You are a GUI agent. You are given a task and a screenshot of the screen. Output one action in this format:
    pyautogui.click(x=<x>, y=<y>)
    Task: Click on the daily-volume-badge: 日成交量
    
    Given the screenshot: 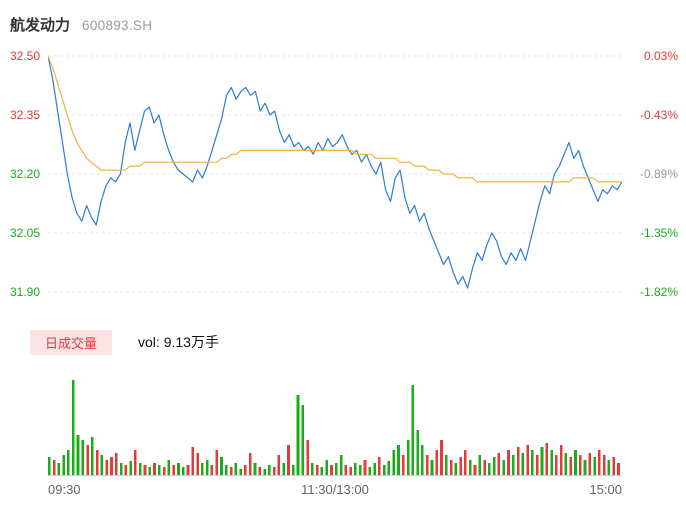 What is the action you would take?
    pyautogui.click(x=71, y=342)
    